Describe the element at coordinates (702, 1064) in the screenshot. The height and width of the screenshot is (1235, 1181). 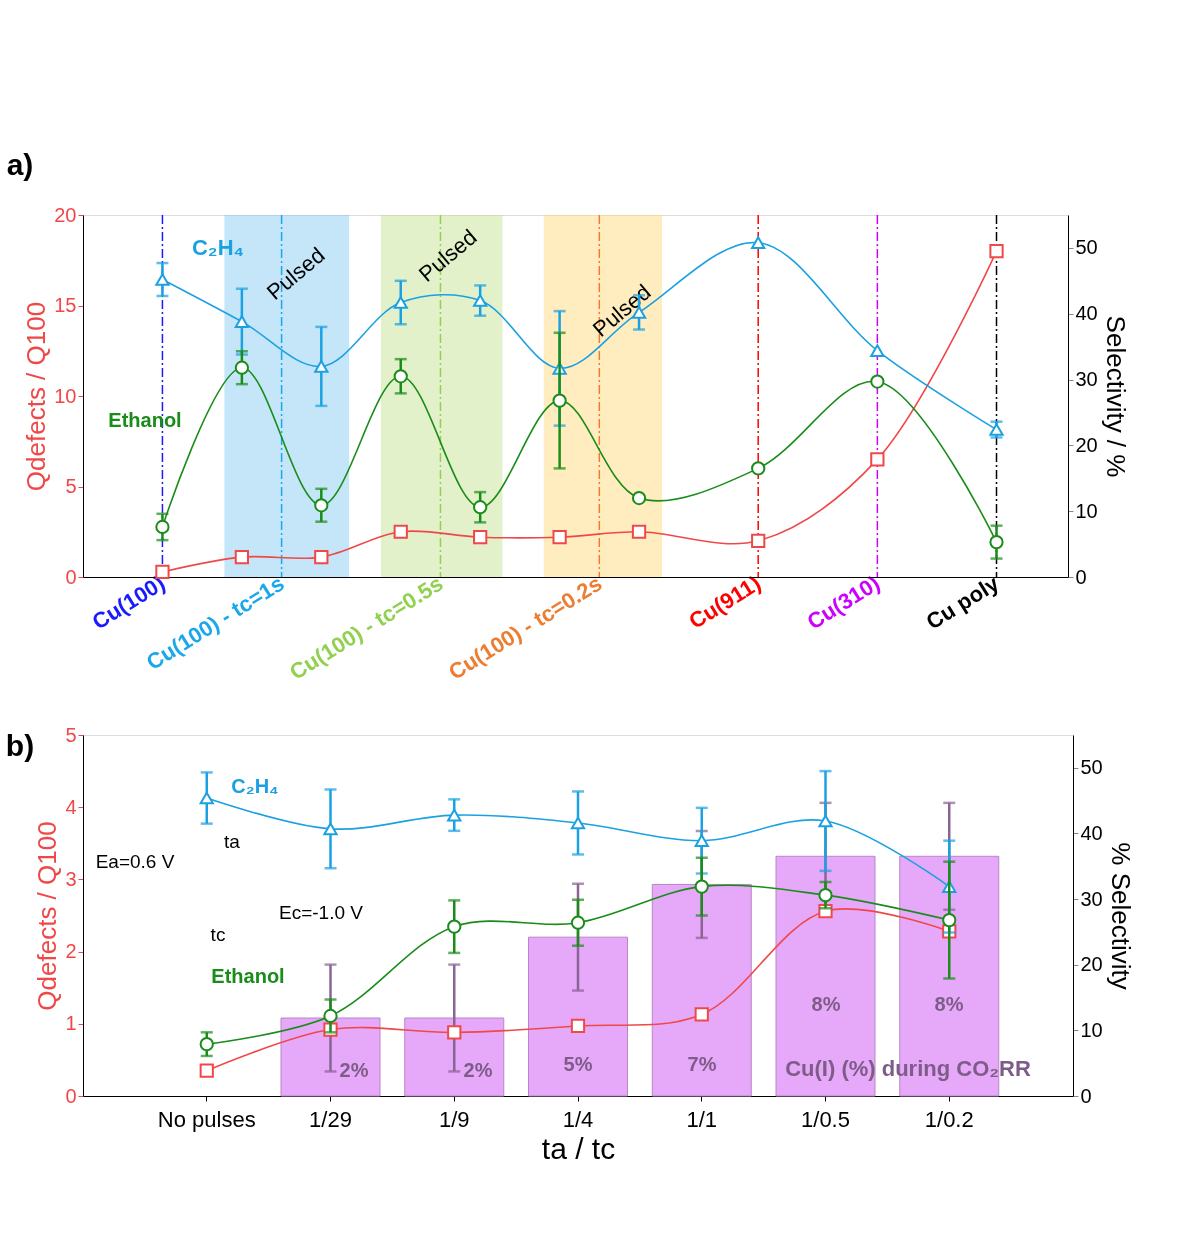
I see `annotation: 7%` at that location.